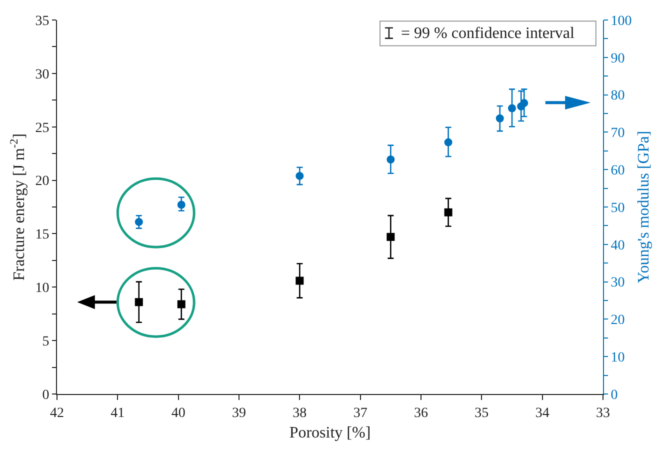  I want to click on x-tick-label: 39, so click(239, 413).